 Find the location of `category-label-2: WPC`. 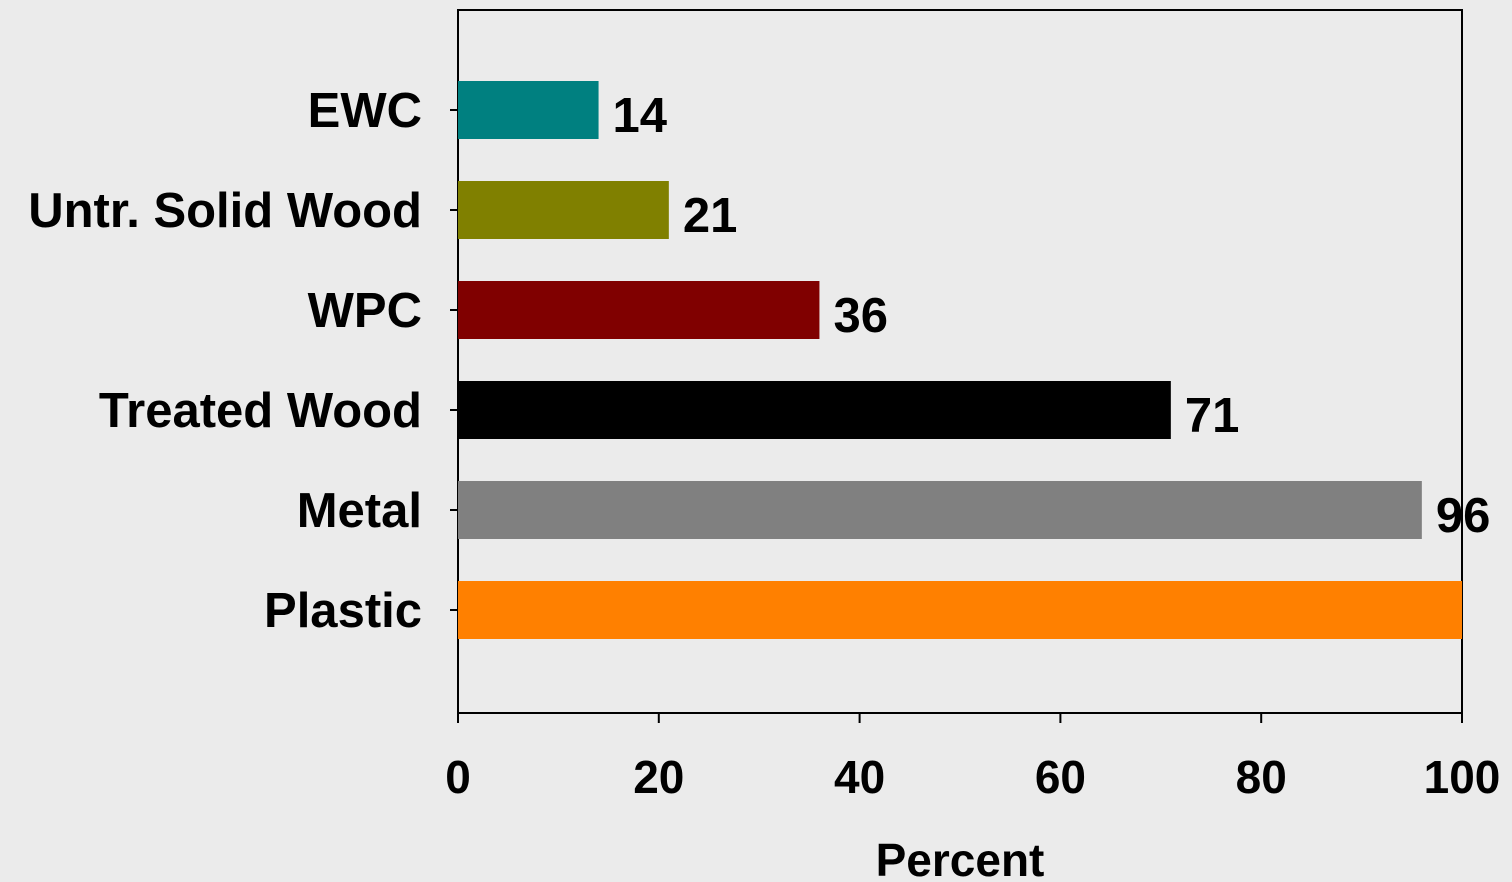

category-label-2: WPC is located at coordinates (365, 311).